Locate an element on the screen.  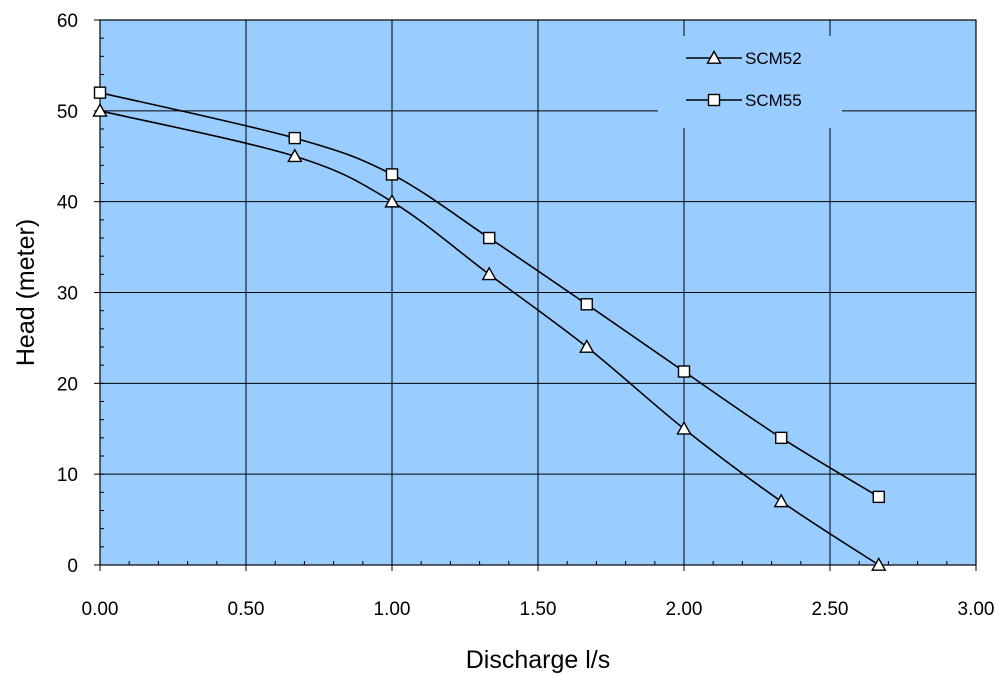
x-tick-label: 1.50 is located at coordinates (538, 609).